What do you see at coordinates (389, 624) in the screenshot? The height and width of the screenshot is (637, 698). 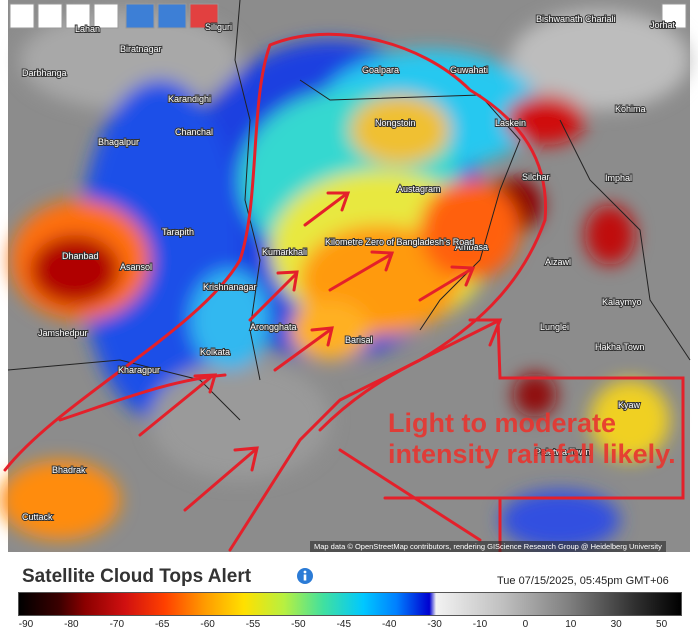 I see `colorbar-tick-label: -40` at bounding box center [389, 624].